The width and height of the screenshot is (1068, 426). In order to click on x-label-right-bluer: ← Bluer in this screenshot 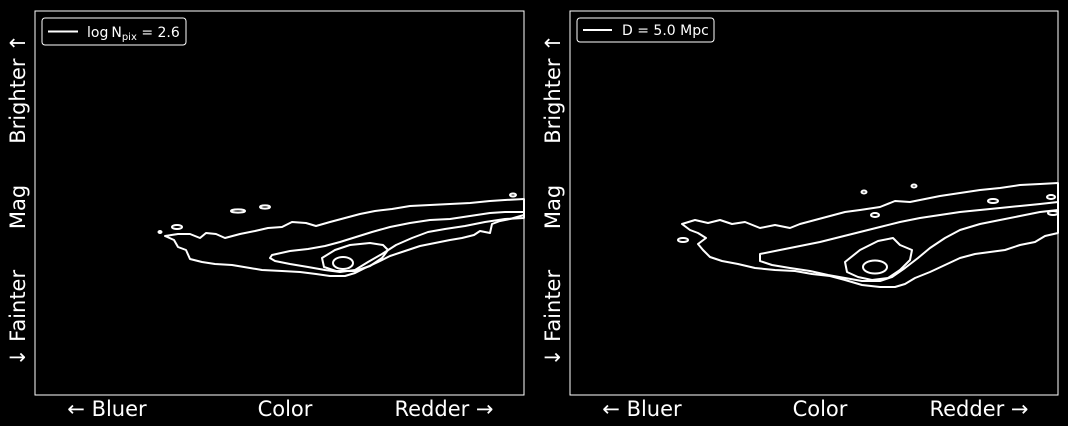, I will do `click(642, 409)`.